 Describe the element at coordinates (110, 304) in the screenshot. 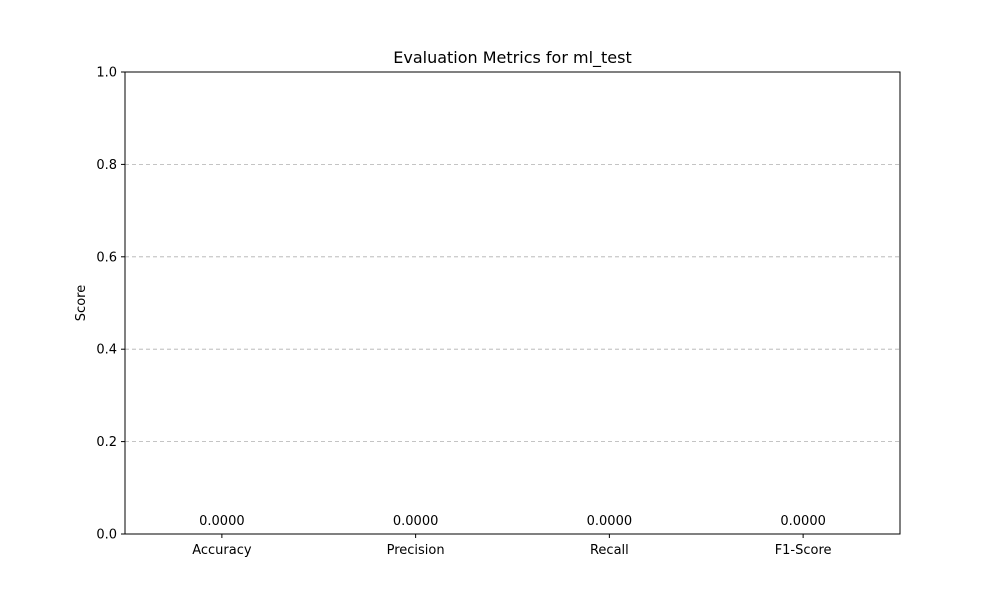

I see `y-axis-ticks: 0.0 0.2 0.4 0.6 0.8 1.0` at that location.